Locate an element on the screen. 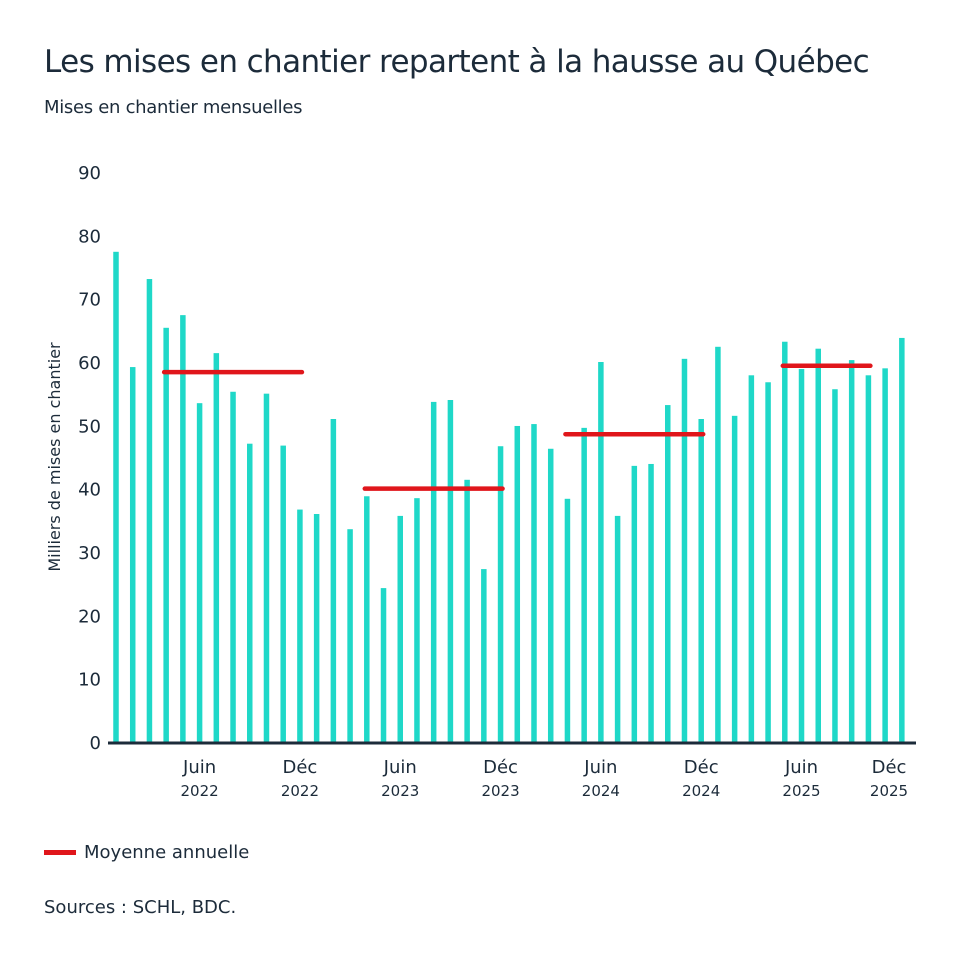  y-tick-label: 60 is located at coordinates (89, 363).